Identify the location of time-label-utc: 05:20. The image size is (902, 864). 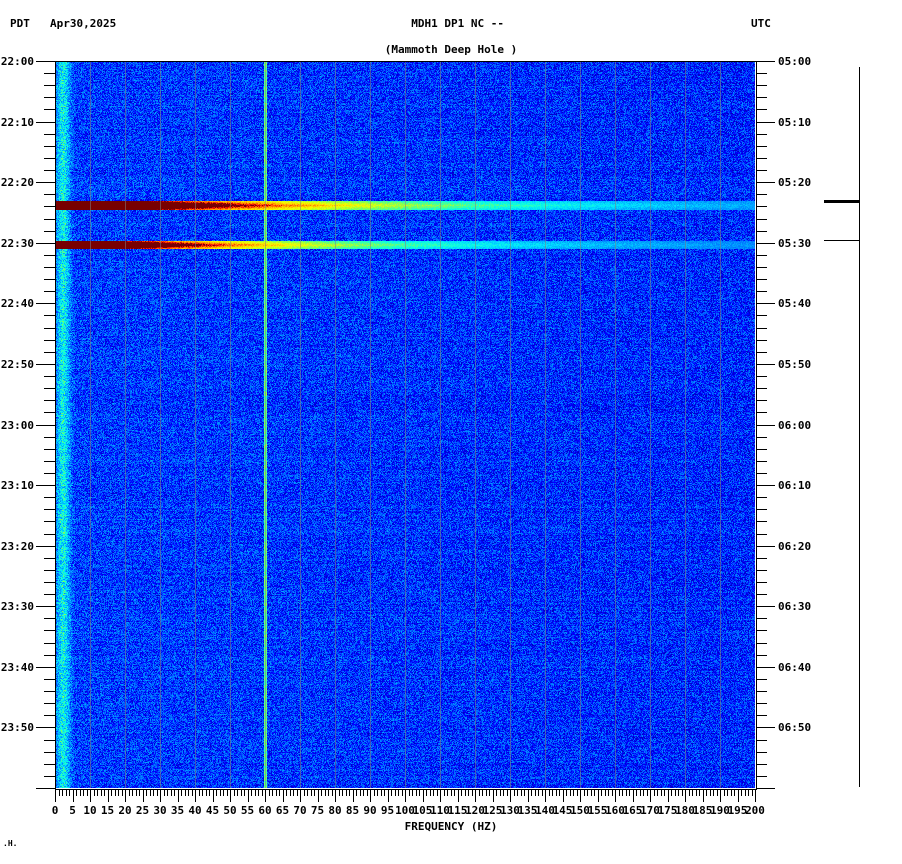
(795, 182).